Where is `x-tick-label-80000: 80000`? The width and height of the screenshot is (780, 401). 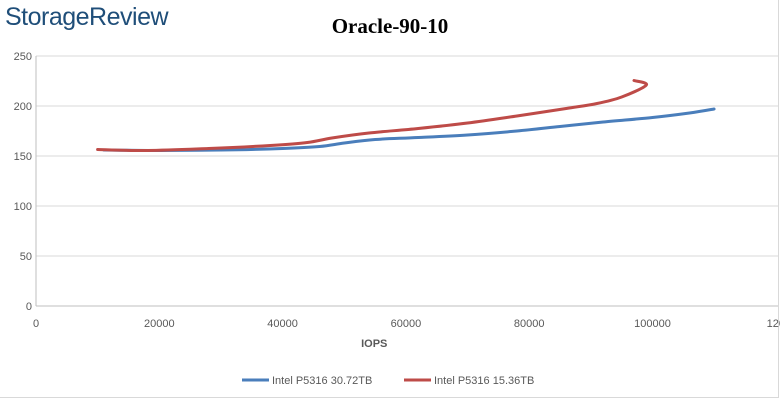
x-tick-label-80000: 80000 is located at coordinates (529, 324).